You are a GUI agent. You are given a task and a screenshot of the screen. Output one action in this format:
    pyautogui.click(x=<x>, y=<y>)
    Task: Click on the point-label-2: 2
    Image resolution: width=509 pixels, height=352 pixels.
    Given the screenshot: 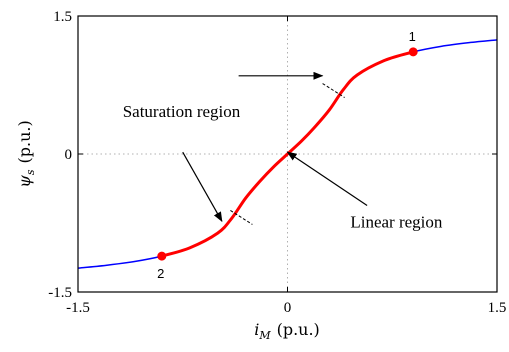 What is the action you would take?
    pyautogui.click(x=160, y=273)
    